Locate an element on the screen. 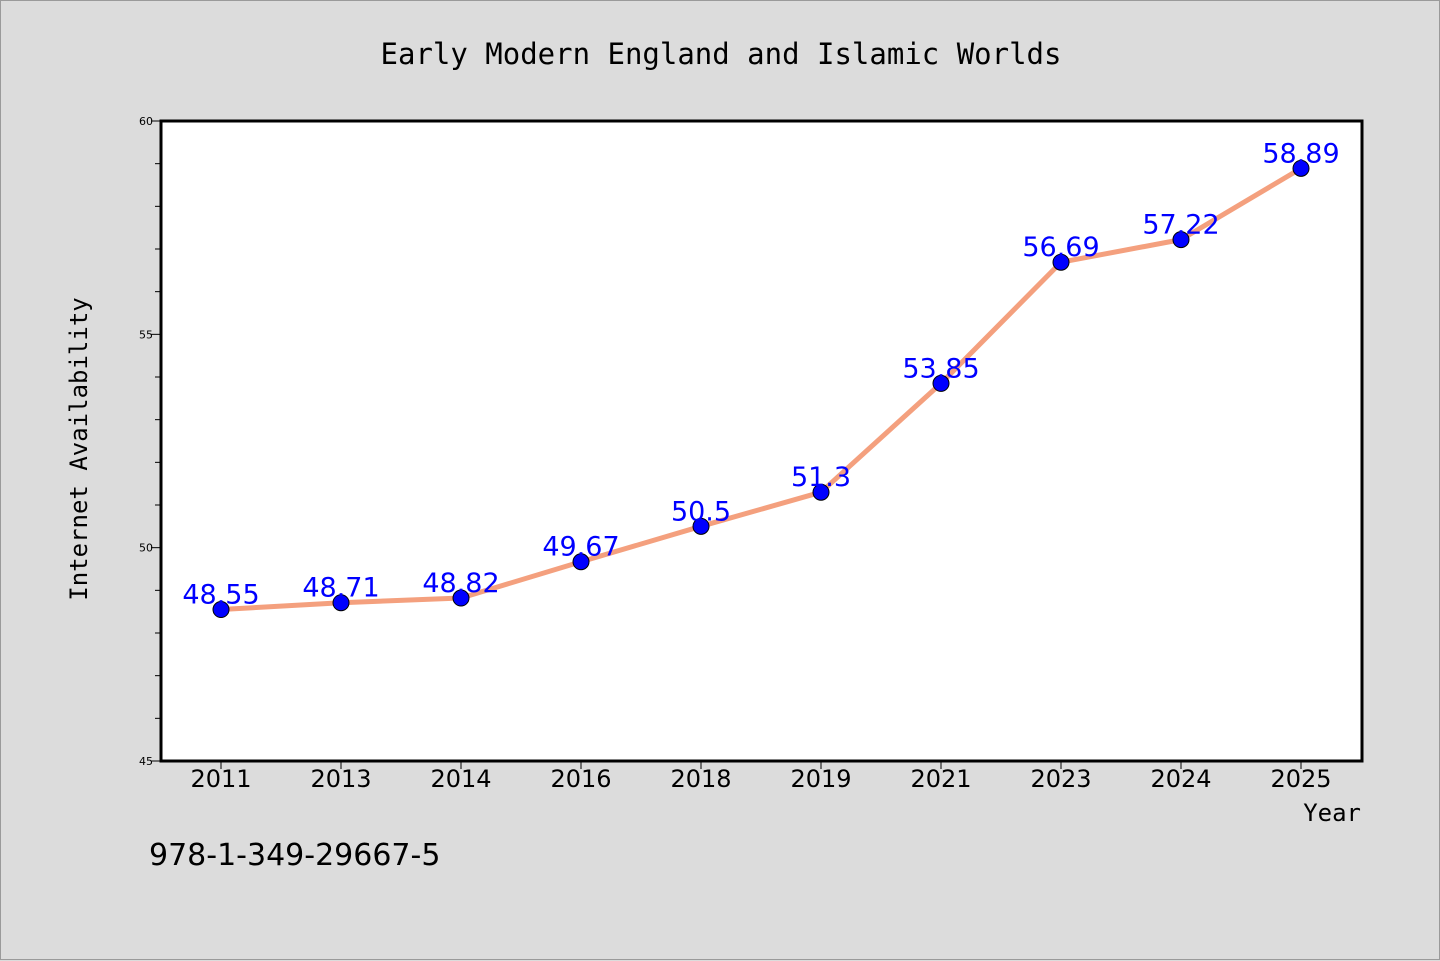 The width and height of the screenshot is (1440, 961). y-axis-label: Internet Availability is located at coordinates (79, 448).